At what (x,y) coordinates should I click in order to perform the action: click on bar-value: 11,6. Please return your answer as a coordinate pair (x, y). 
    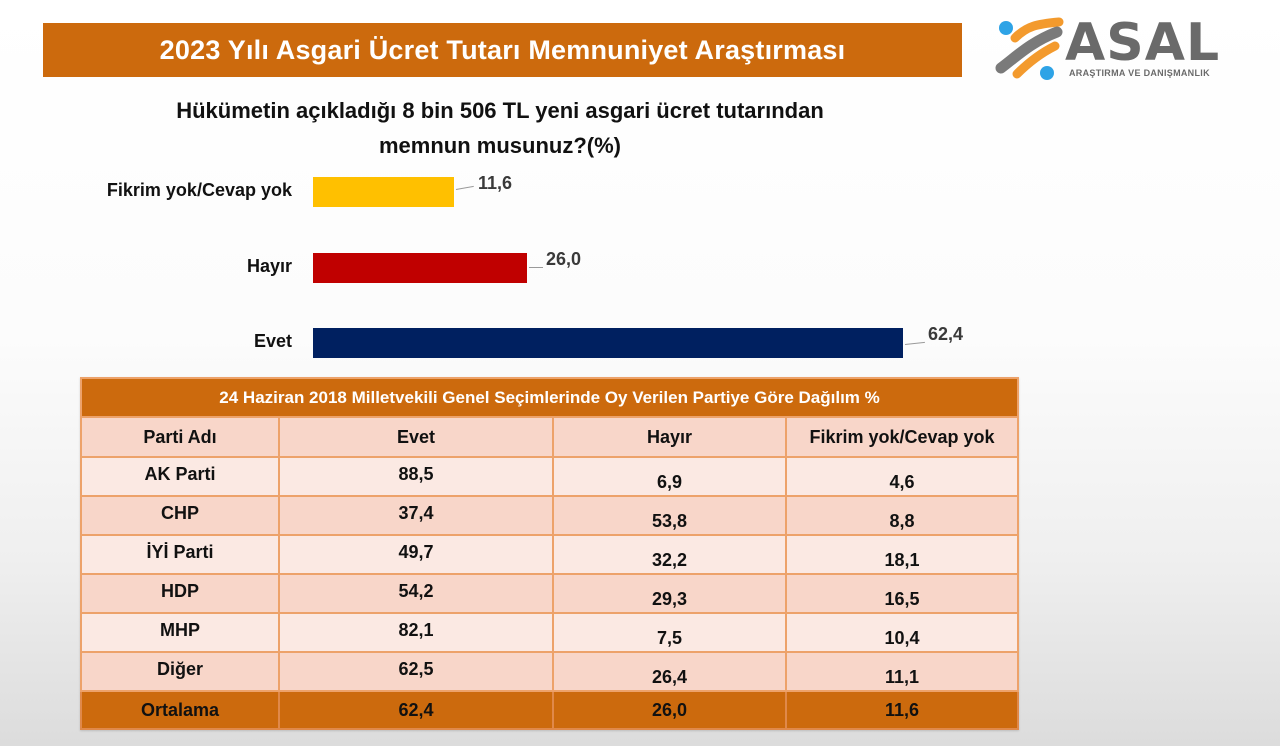
    Looking at the image, I should click on (495, 183).